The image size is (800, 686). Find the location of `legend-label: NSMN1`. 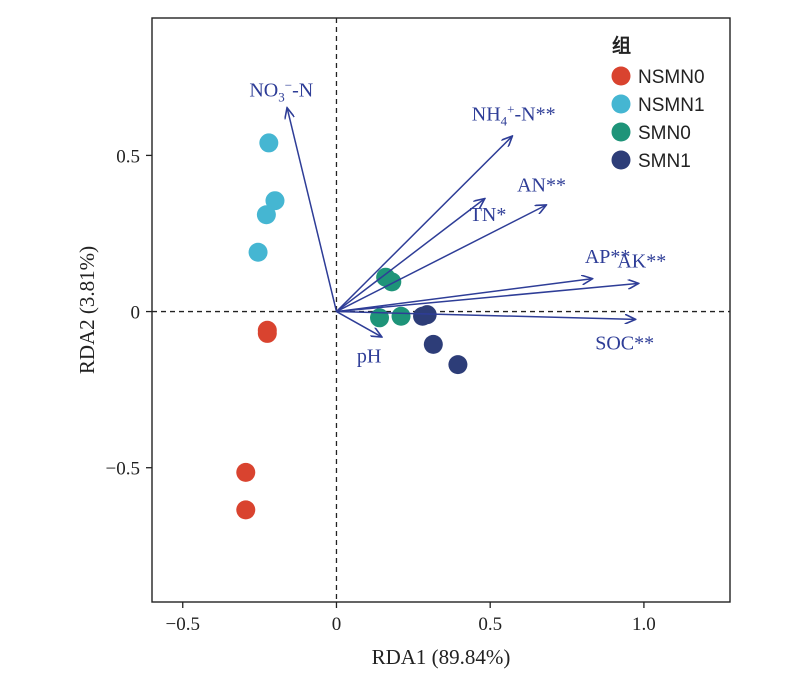

legend-label: NSMN1 is located at coordinates (671, 105).